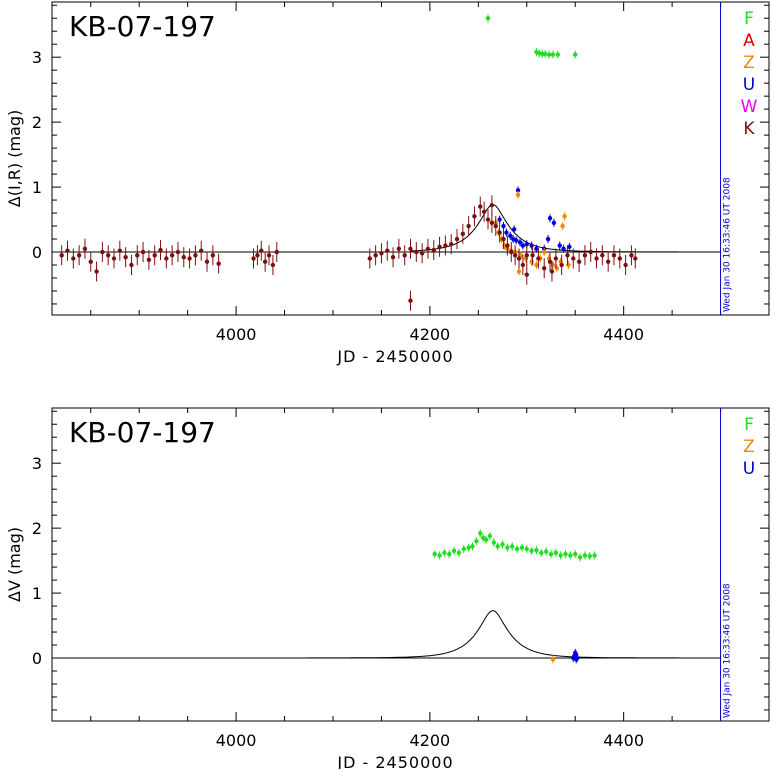 Image resolution: width=775 pixels, height=773 pixels. I want to click on y-tick-label: 0, so click(37, 658).